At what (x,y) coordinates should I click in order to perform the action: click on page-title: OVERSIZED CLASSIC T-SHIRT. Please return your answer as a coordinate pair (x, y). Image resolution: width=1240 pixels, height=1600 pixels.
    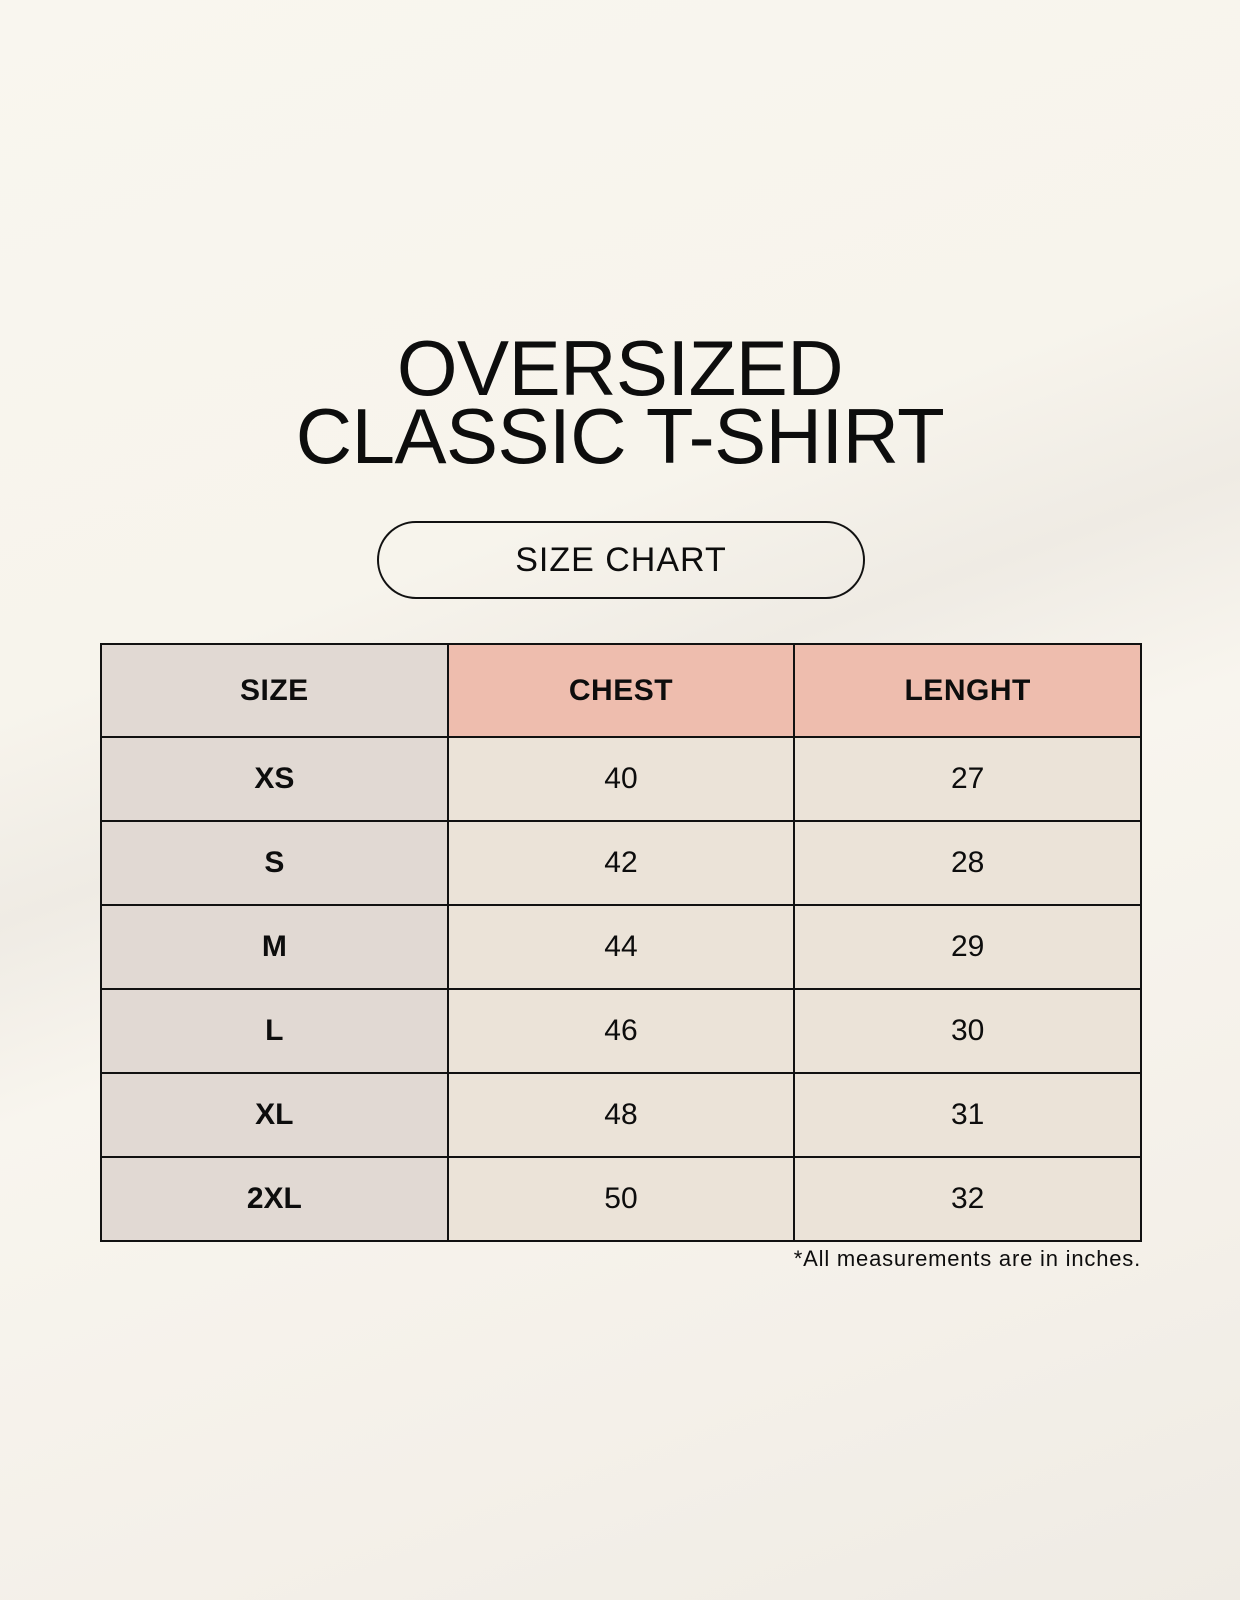
    Looking at the image, I should click on (620, 402).